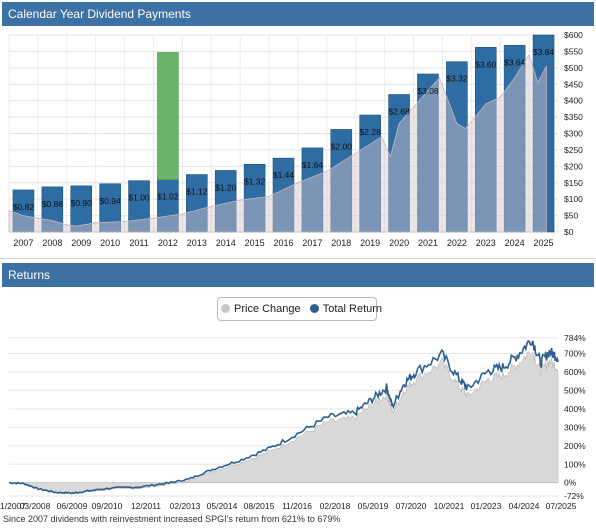  What do you see at coordinates (225, 308) in the screenshot?
I see `legend-dot-price-change` at bounding box center [225, 308].